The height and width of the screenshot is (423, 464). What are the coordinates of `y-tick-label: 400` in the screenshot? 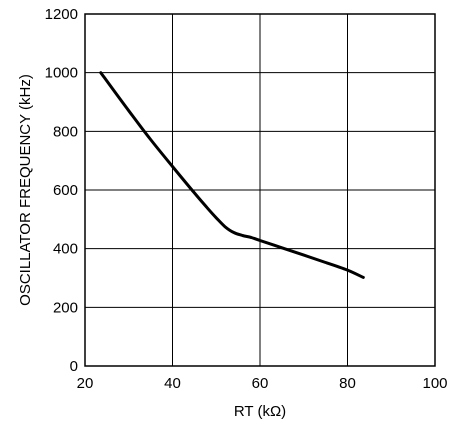 It's located at (65, 249).